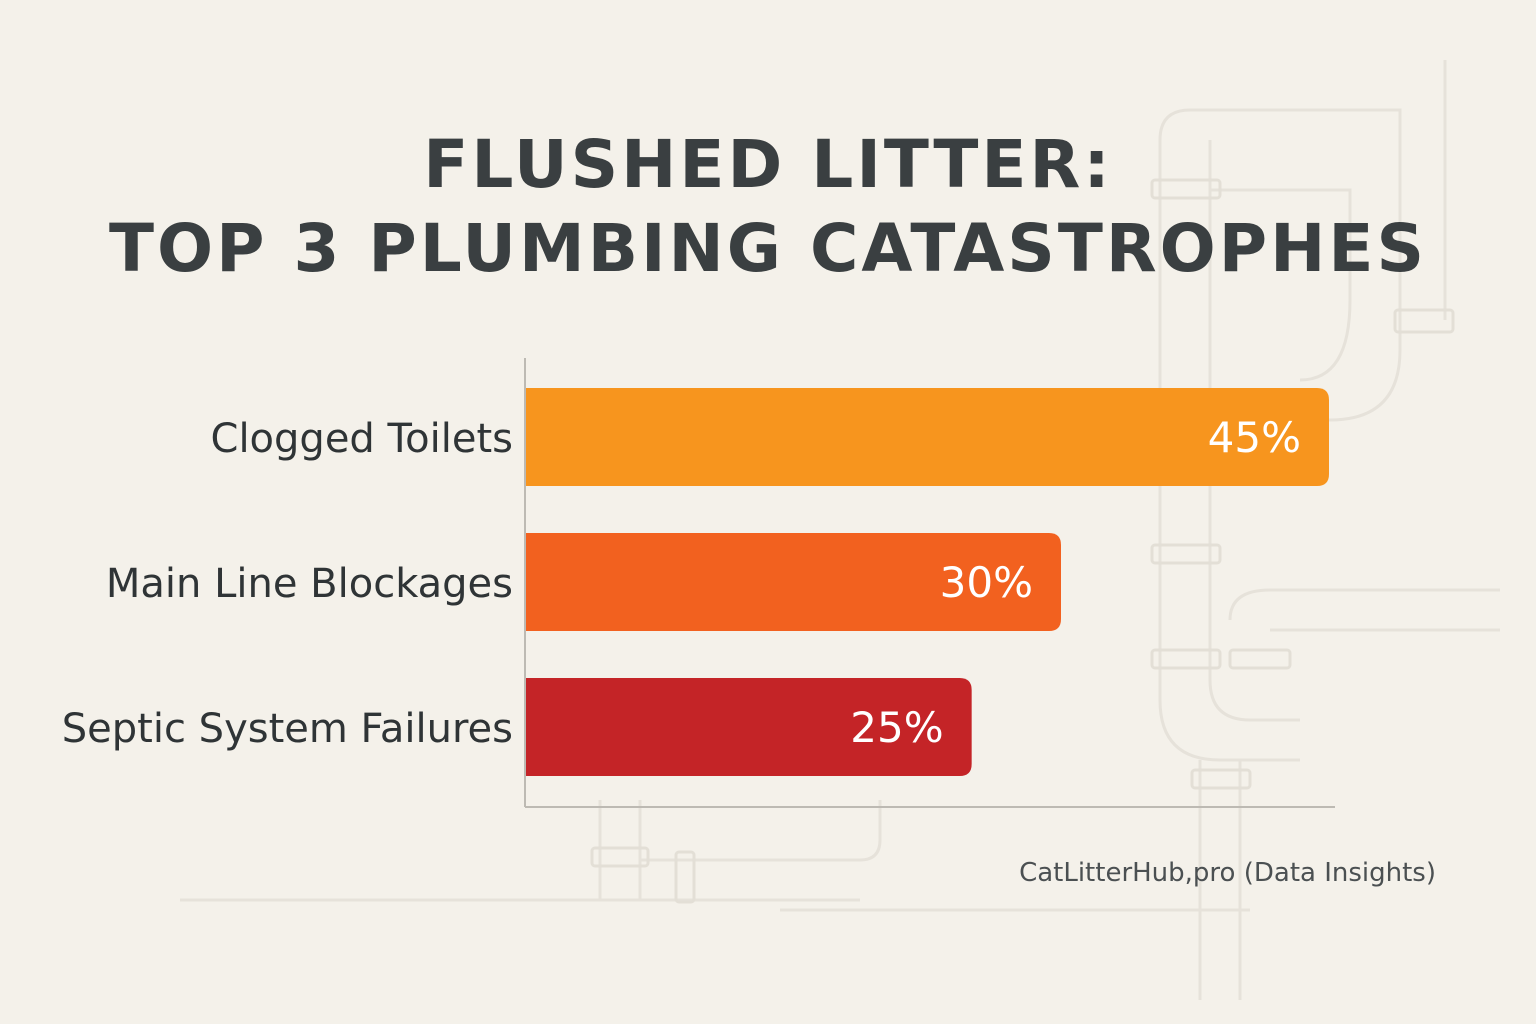 The width and height of the screenshot is (1536, 1024). Describe the element at coordinates (896, 727) in the screenshot. I see `bar-value-label-3: 25%` at that location.